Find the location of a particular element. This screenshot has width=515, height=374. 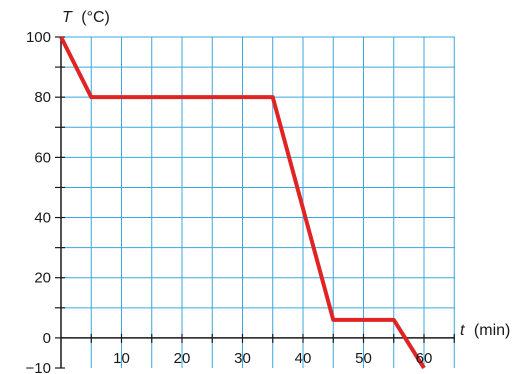

y-tick-label: 0 is located at coordinates (47, 338).